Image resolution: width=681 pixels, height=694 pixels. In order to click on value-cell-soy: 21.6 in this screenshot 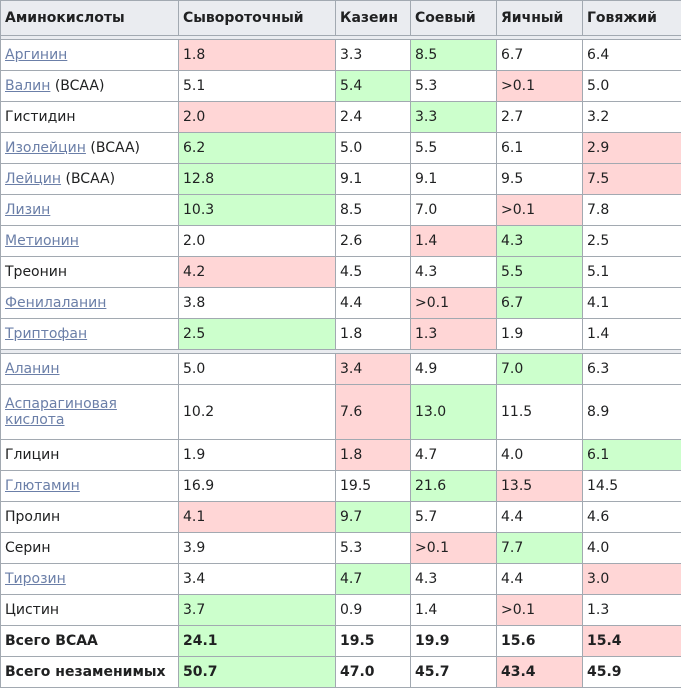, I will do `click(453, 486)`.